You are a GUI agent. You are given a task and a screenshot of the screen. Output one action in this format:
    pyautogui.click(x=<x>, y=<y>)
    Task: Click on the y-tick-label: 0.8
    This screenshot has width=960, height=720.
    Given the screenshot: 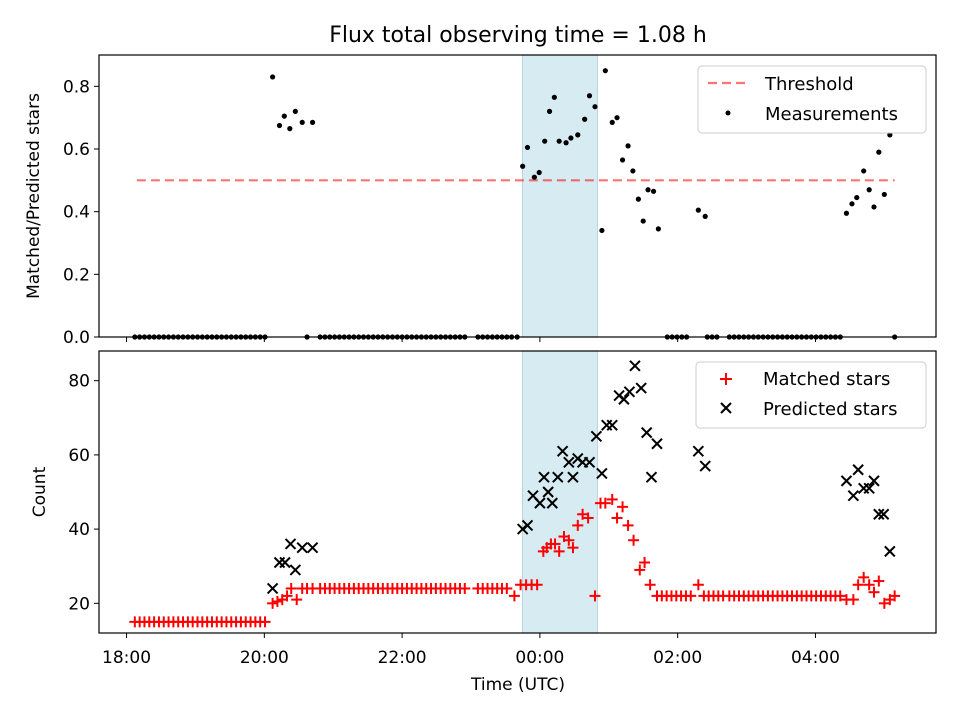 What is the action you would take?
    pyautogui.click(x=76, y=87)
    